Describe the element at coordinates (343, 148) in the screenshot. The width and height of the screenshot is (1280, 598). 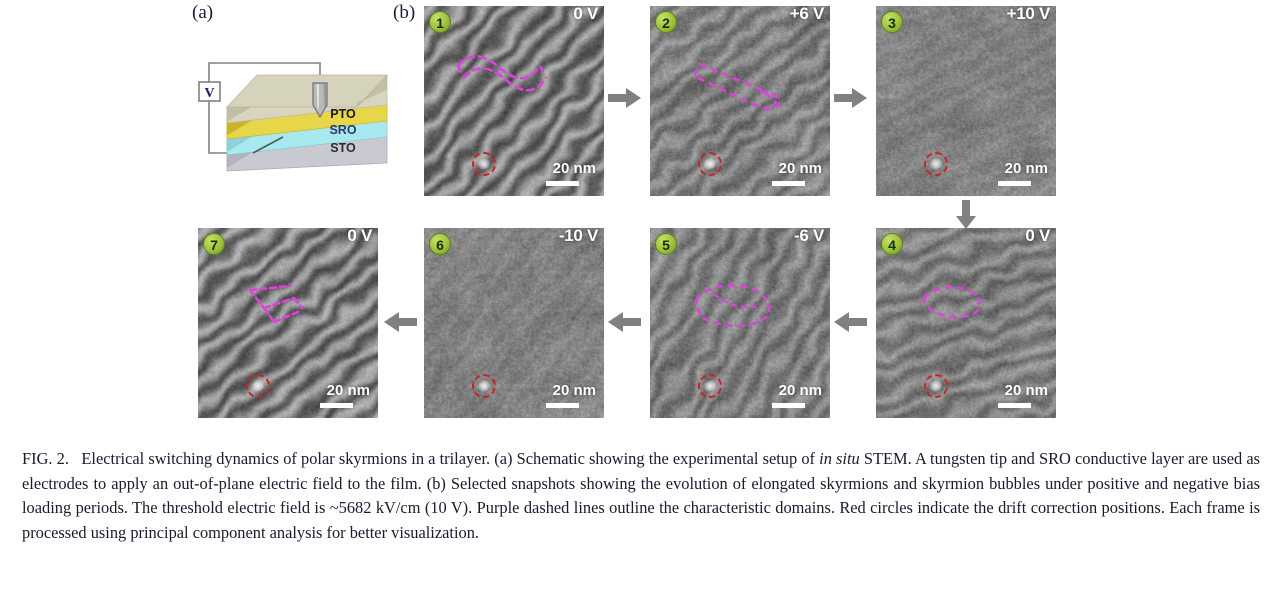
I see `layer-label-sto: STO` at that location.